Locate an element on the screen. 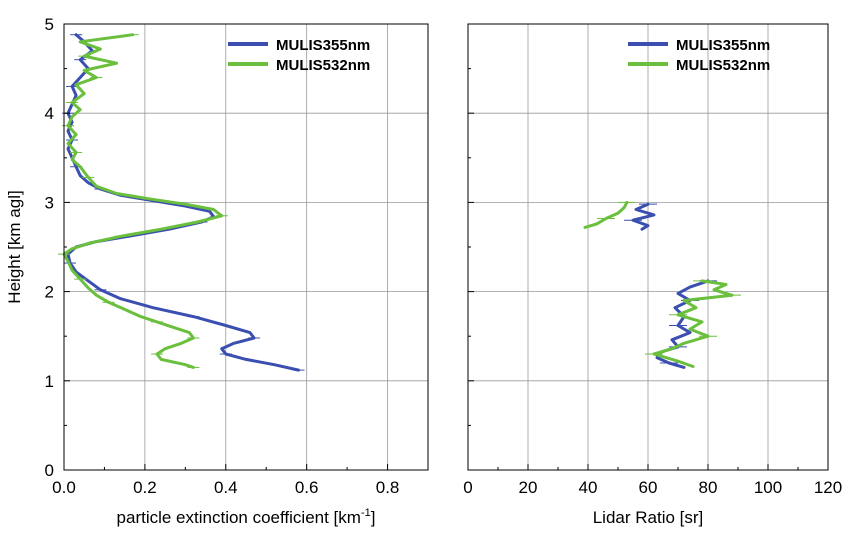  y-tick-label: 5 is located at coordinates (49, 24).